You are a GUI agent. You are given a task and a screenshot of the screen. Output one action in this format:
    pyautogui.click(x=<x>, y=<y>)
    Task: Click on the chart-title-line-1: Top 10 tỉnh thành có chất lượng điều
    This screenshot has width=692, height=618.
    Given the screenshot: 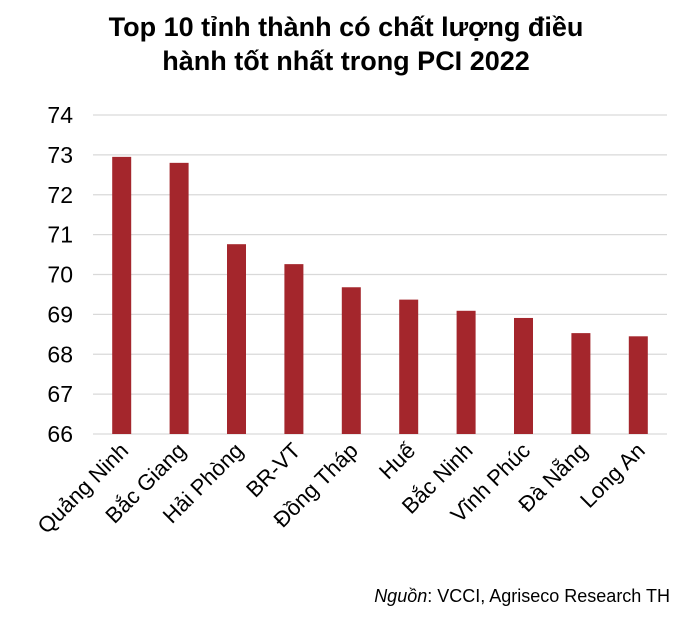 What is the action you would take?
    pyautogui.click(x=346, y=27)
    